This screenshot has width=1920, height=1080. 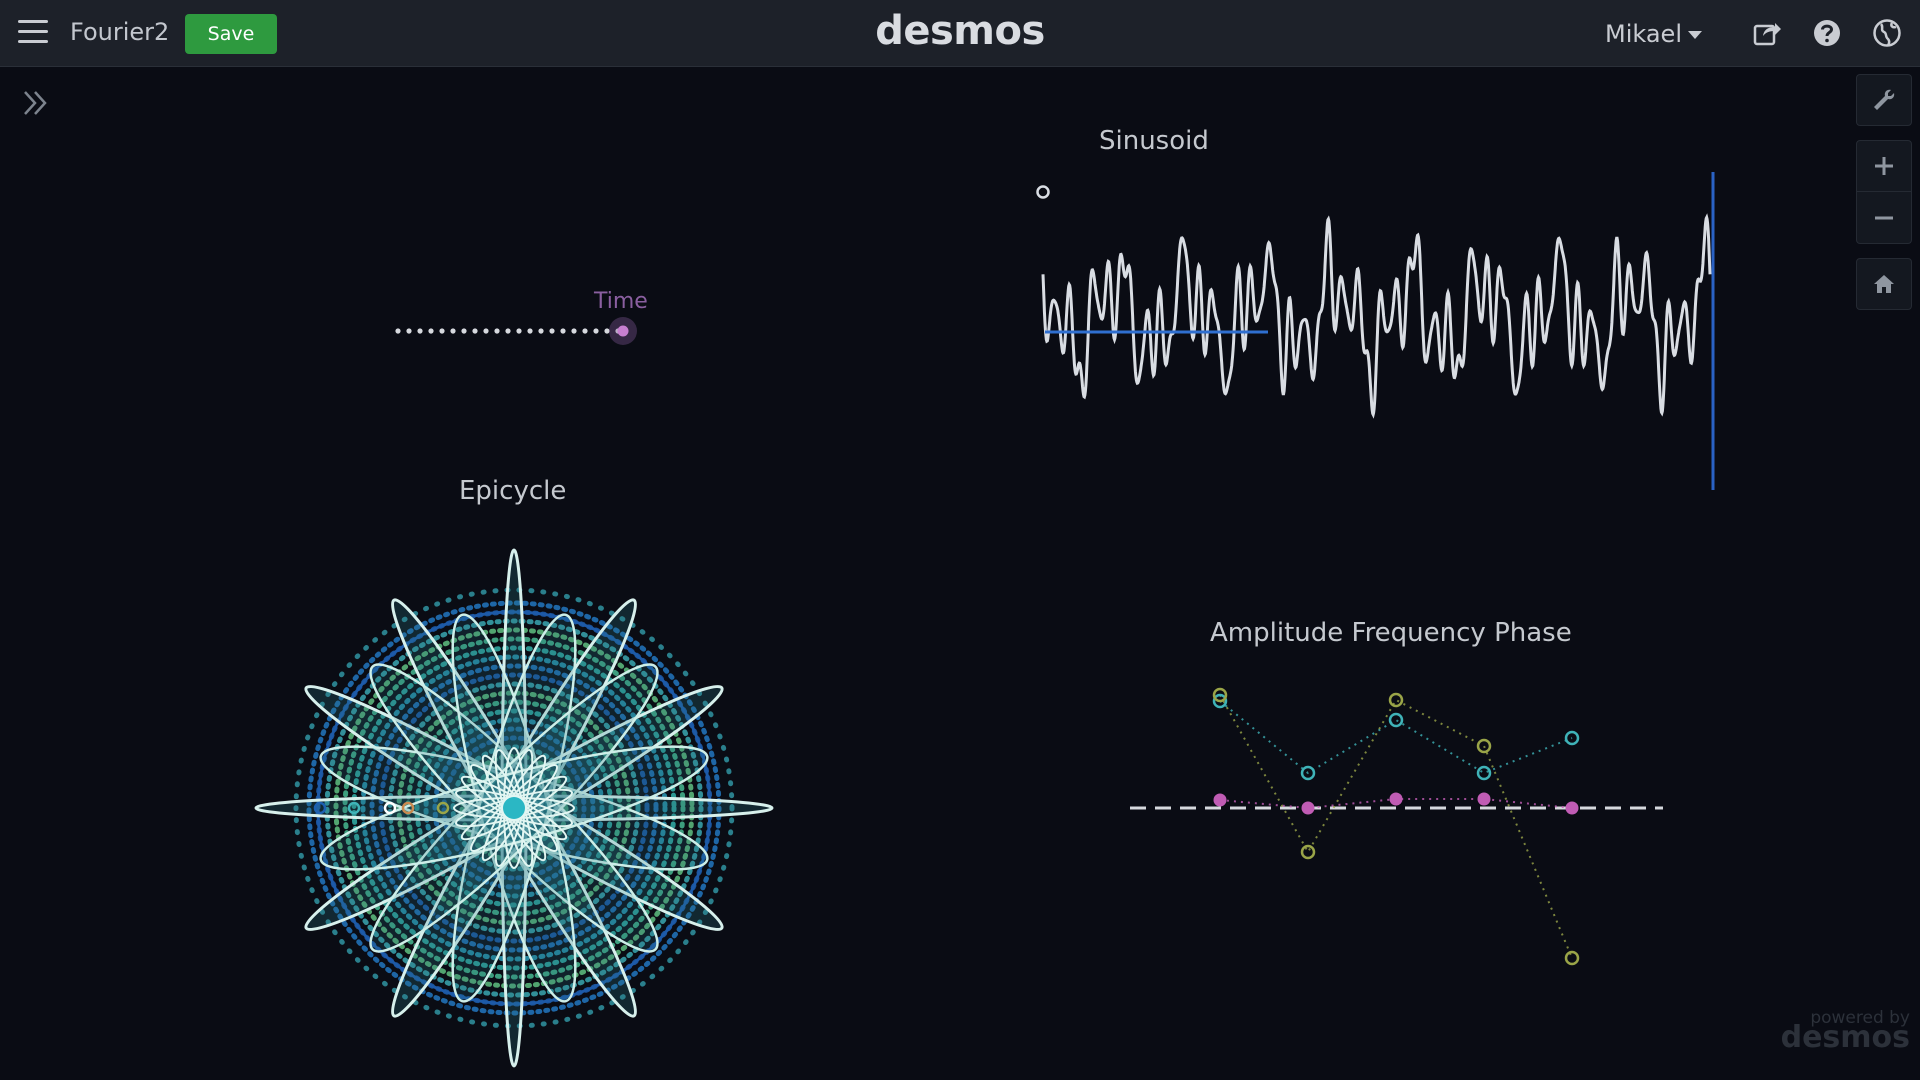 I want to click on epicycle-outer-dots, so click(x=514, y=808).